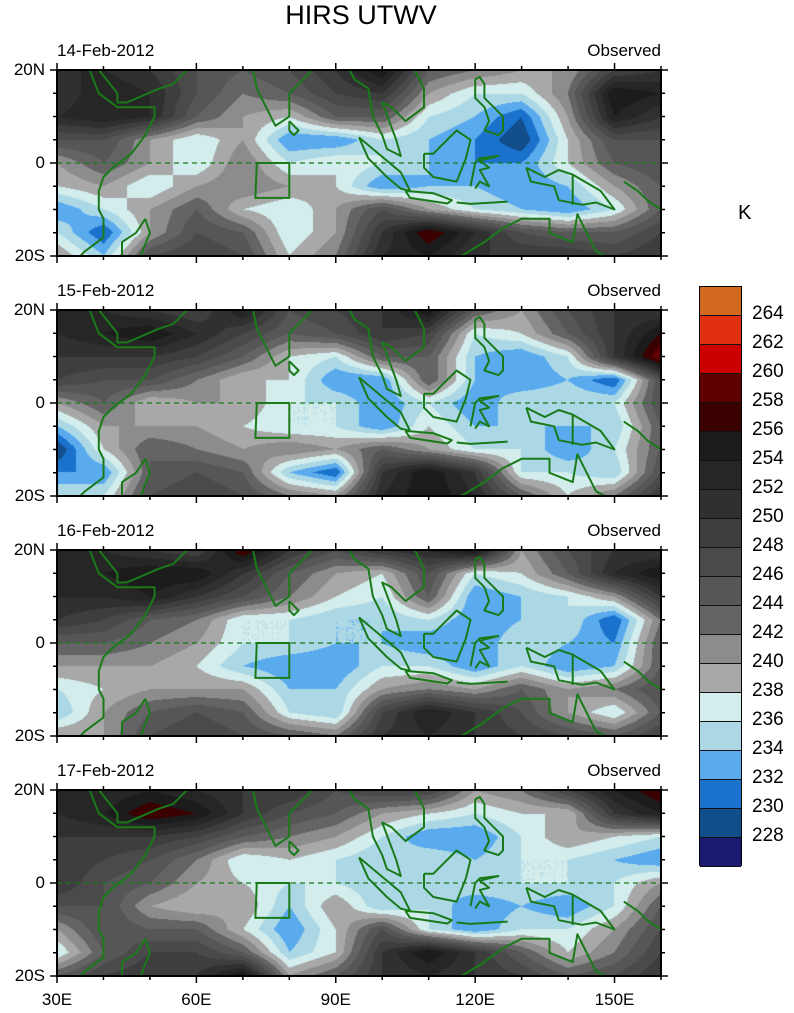  I want to click on colorbar-label: 262, so click(768, 342).